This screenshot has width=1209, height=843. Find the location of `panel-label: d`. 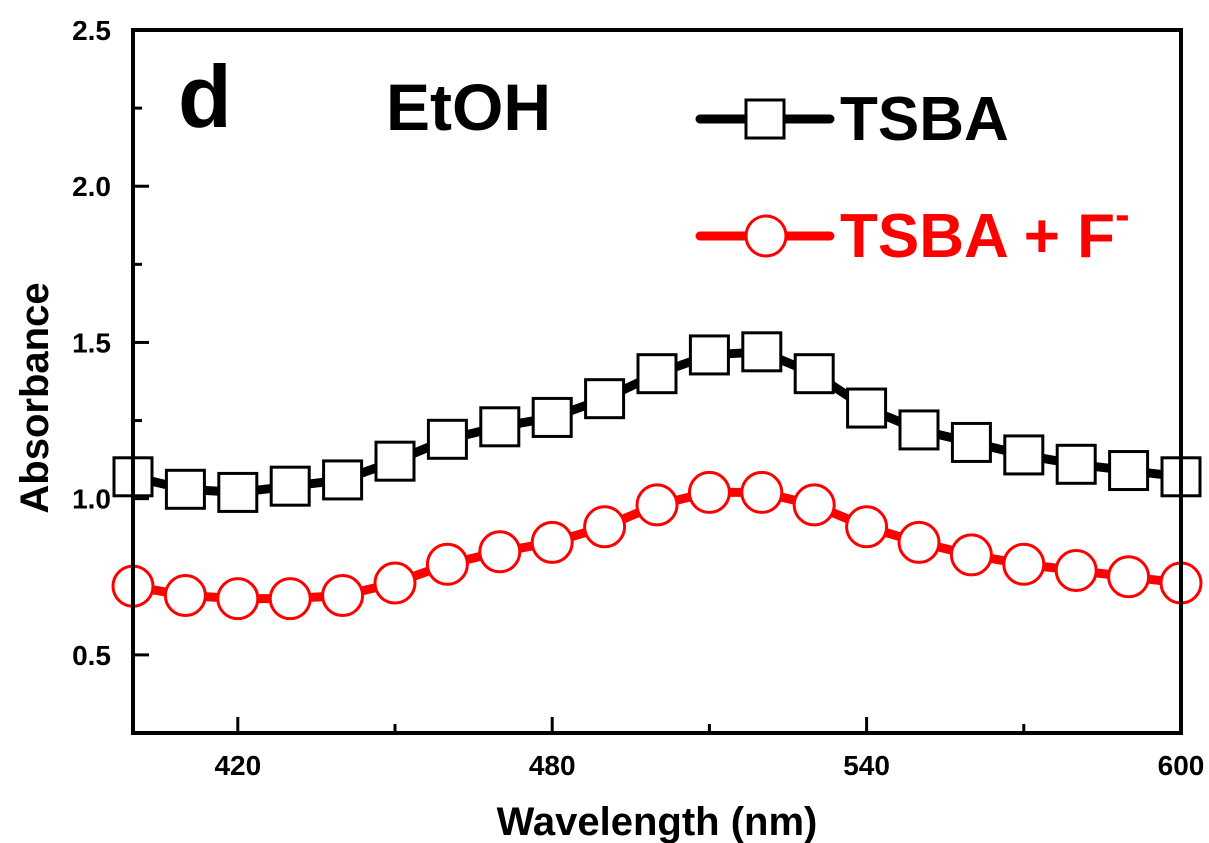

panel-label: d is located at coordinates (205, 96).